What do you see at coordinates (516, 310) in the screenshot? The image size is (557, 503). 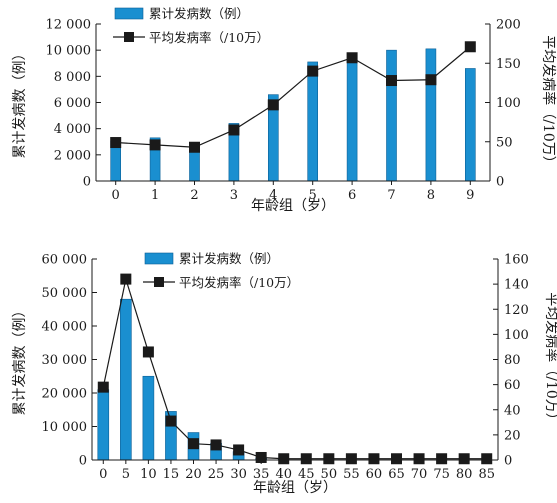 I see `y-tick-label-right: 120` at bounding box center [516, 310].